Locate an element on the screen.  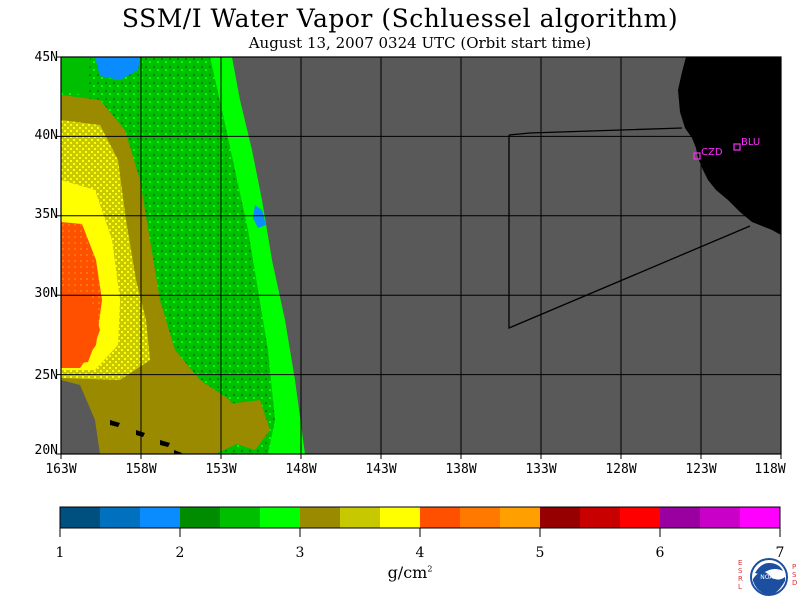
lat-label-25n: 25N is located at coordinates (46, 375).